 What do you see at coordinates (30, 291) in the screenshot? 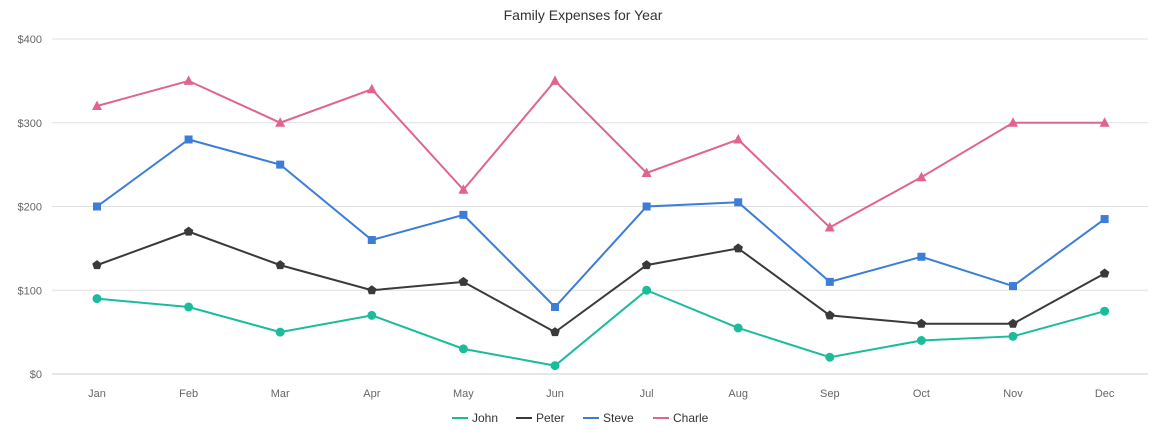
I see `y-tick-label: $100` at bounding box center [30, 291].